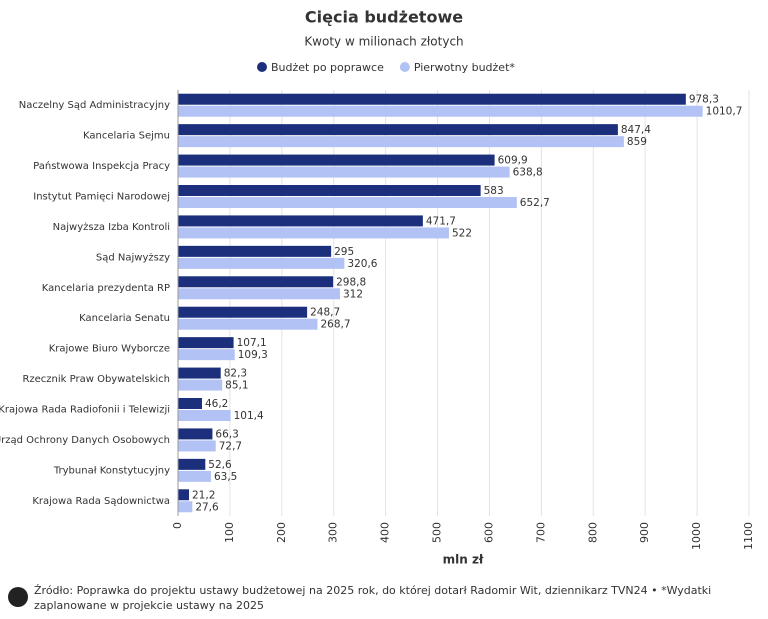  I want to click on value-label: 107,1, so click(252, 343).